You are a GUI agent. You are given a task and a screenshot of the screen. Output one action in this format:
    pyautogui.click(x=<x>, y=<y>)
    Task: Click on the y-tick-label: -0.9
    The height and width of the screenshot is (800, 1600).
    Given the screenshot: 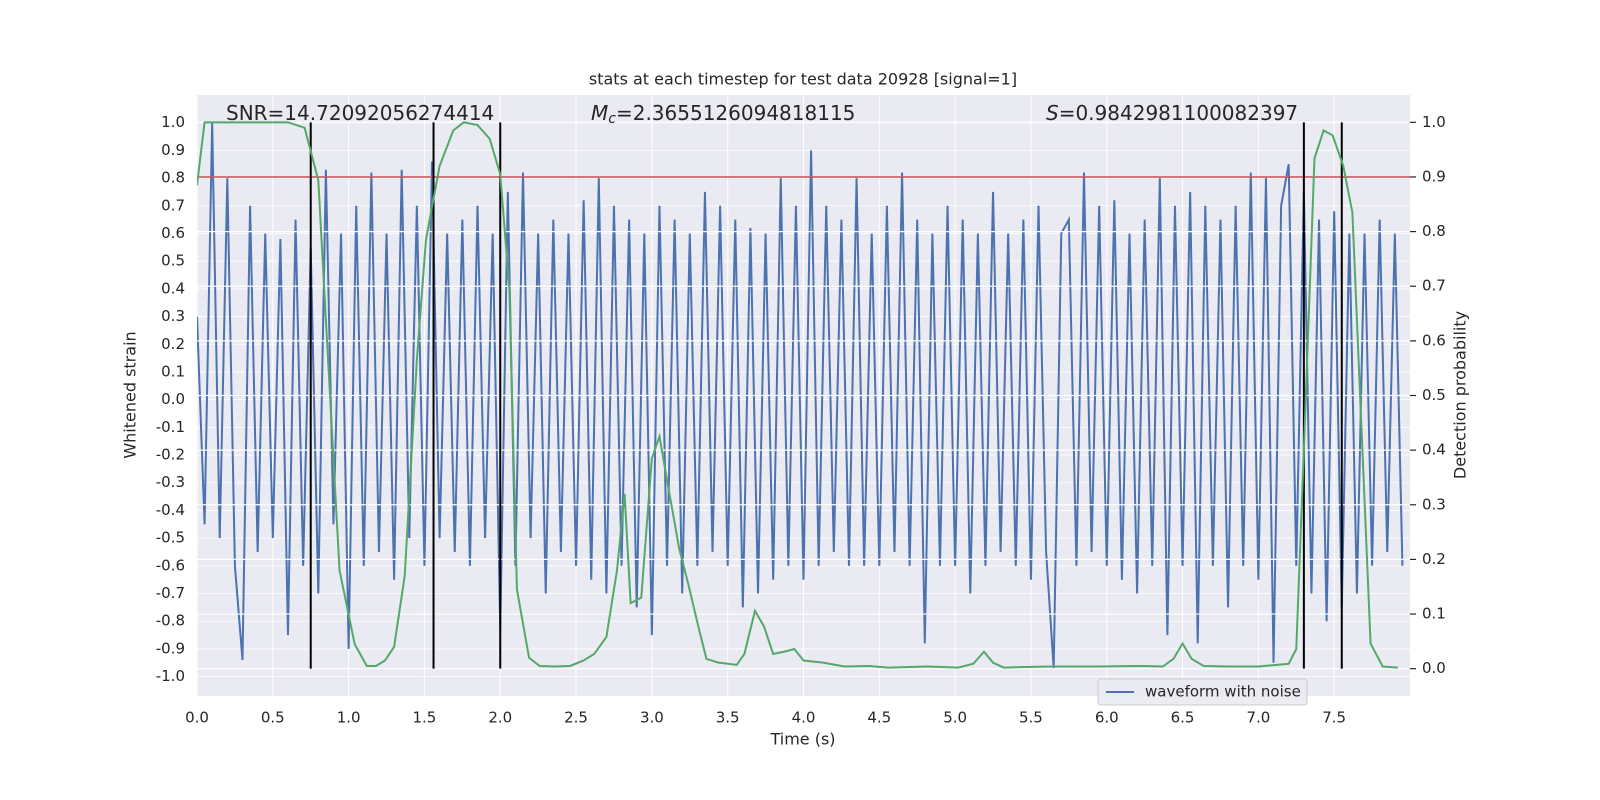 What is the action you would take?
    pyautogui.click(x=170, y=648)
    